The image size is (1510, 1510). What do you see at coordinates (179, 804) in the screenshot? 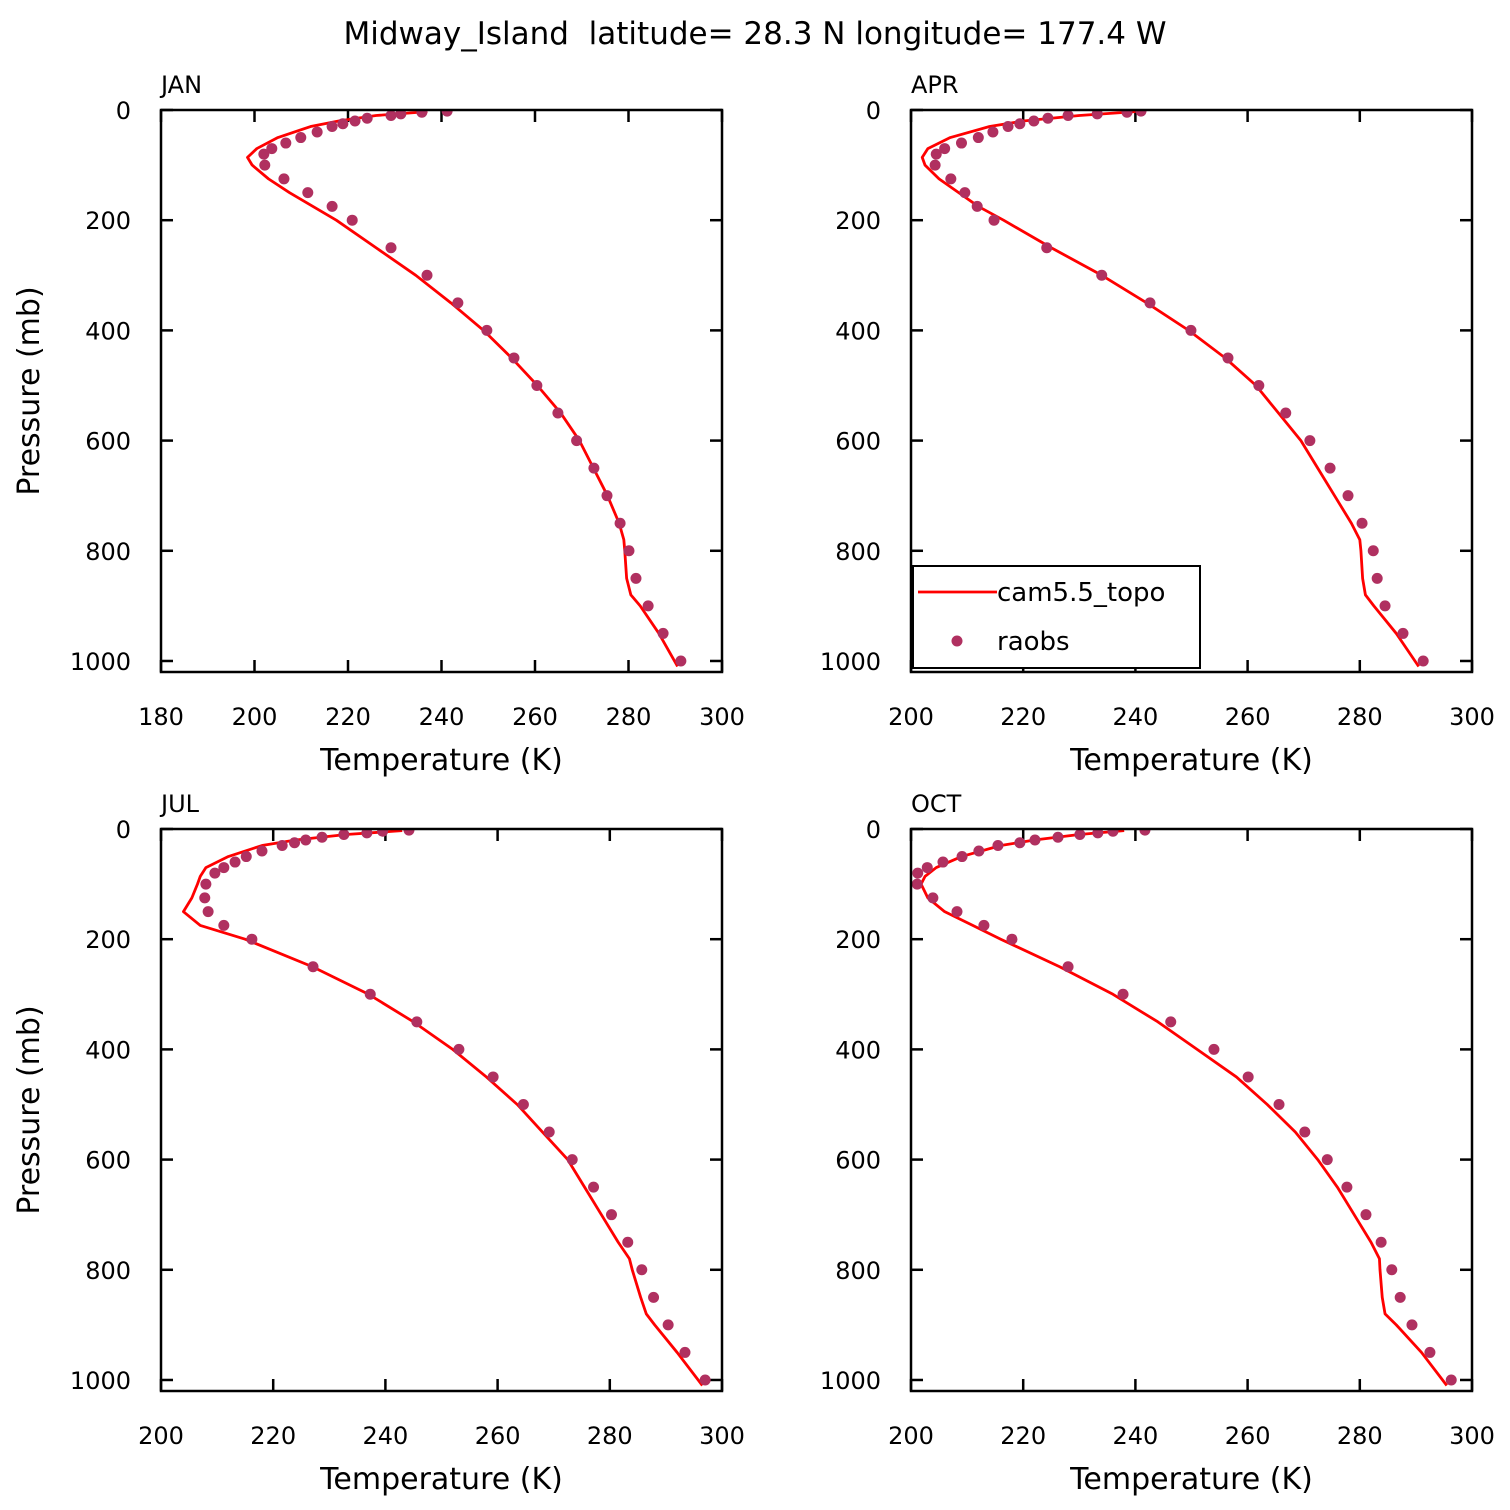
I see `panel-title: JUL` at bounding box center [179, 804].